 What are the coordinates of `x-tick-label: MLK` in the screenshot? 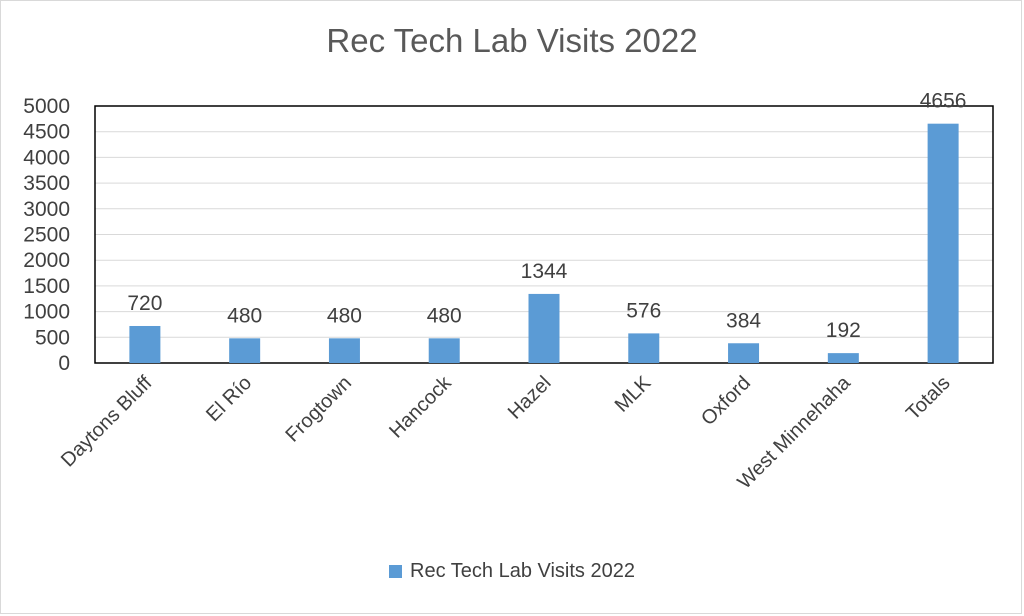 It's located at (633, 394).